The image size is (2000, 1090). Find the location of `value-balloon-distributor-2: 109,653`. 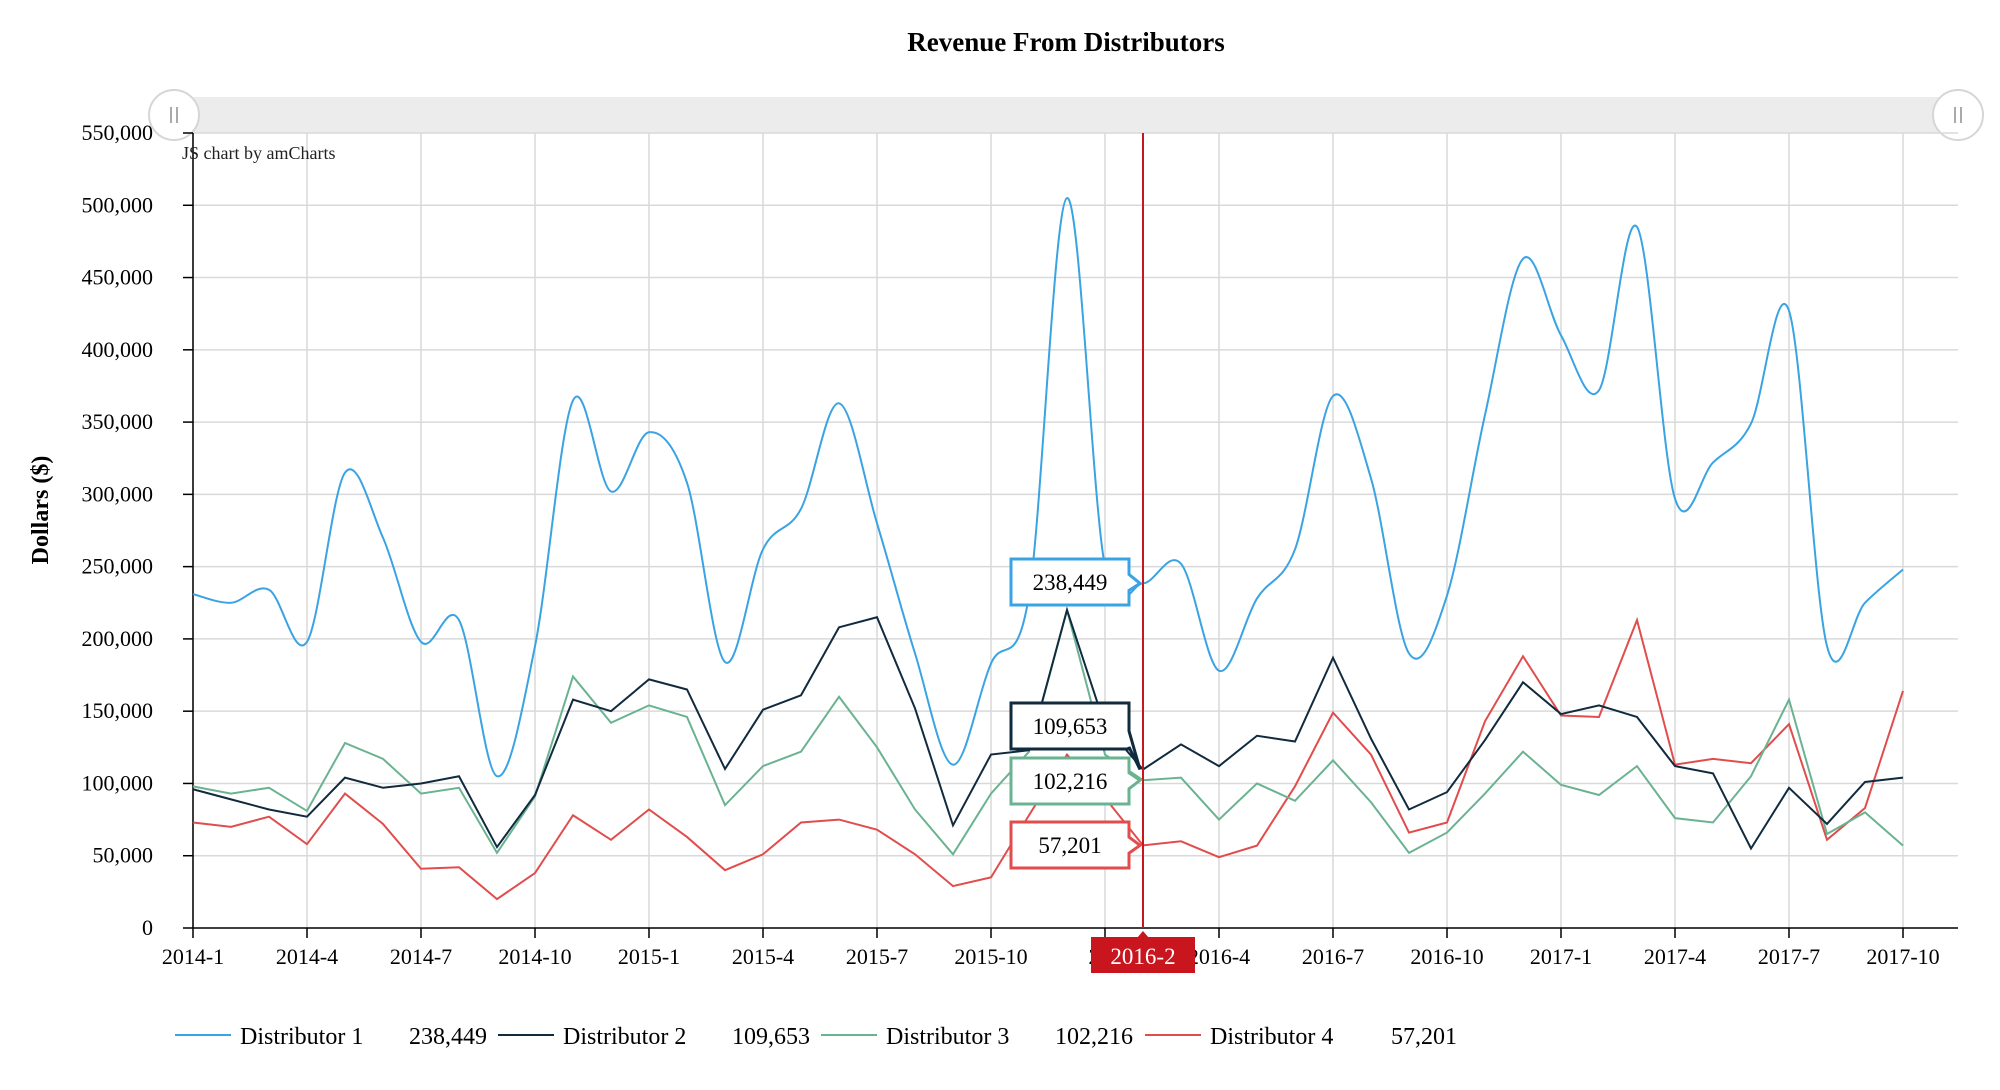

value-balloon-distributor-2: 109,653 is located at coordinates (1075, 736).